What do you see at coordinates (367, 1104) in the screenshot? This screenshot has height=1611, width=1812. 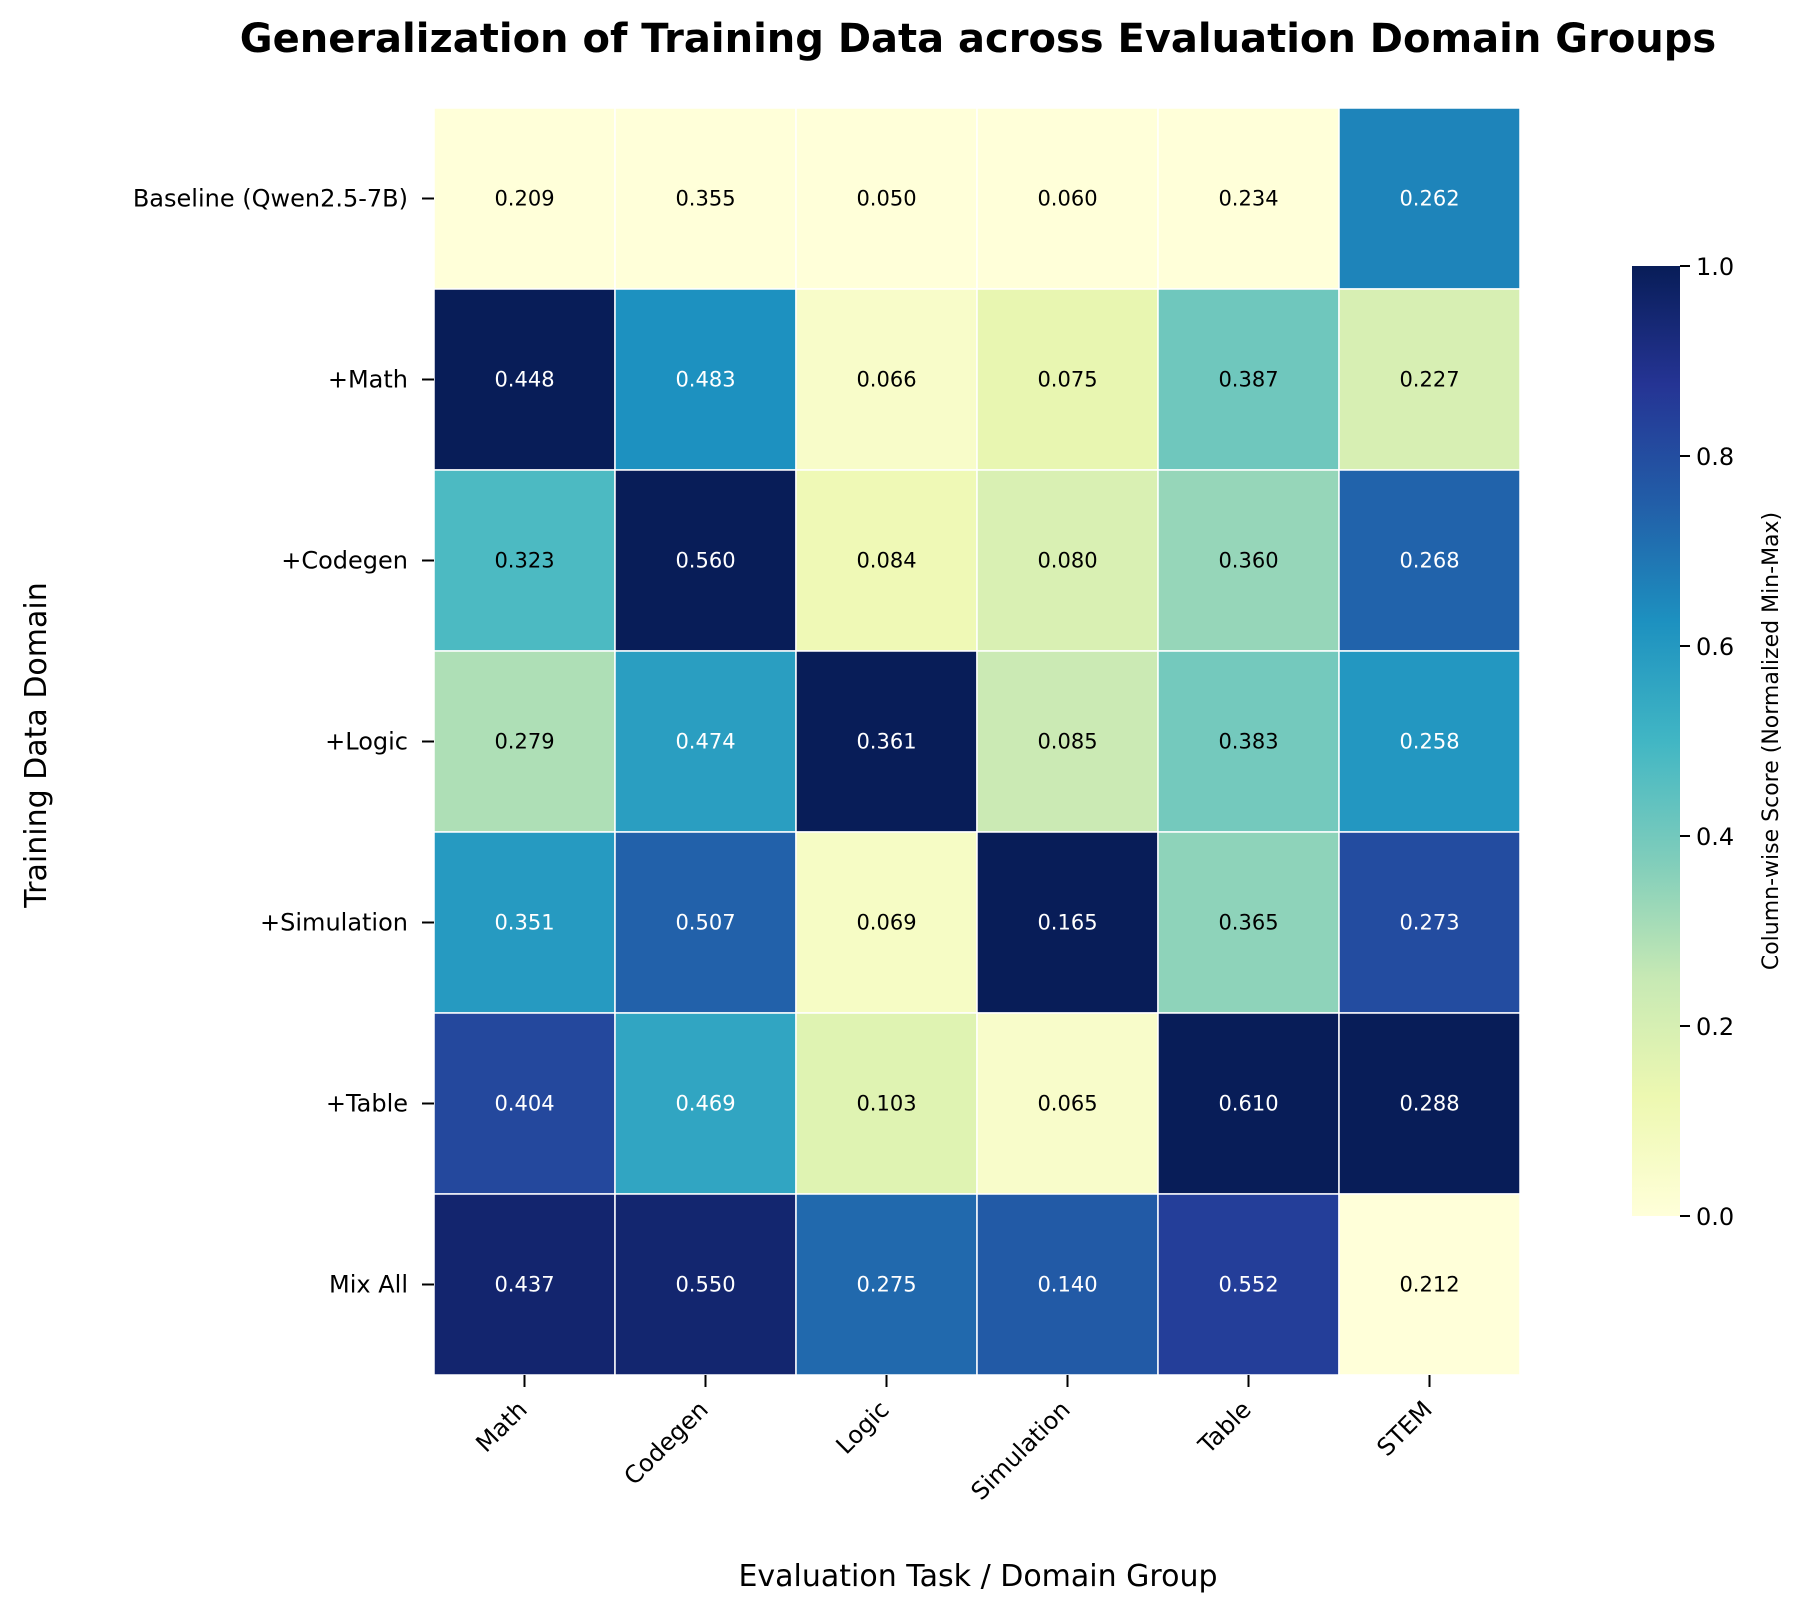 I see `y-tick-label: +Table` at bounding box center [367, 1104].